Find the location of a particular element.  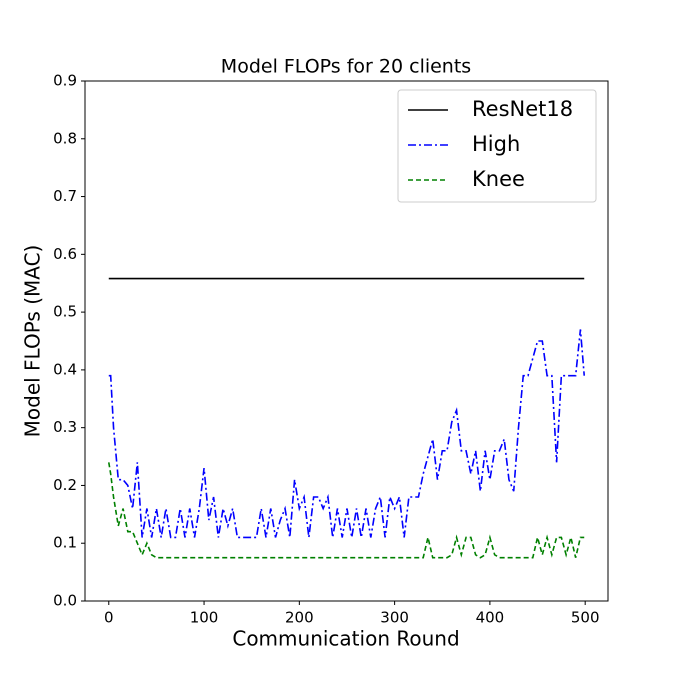

legend-box is located at coordinates (497, 146).